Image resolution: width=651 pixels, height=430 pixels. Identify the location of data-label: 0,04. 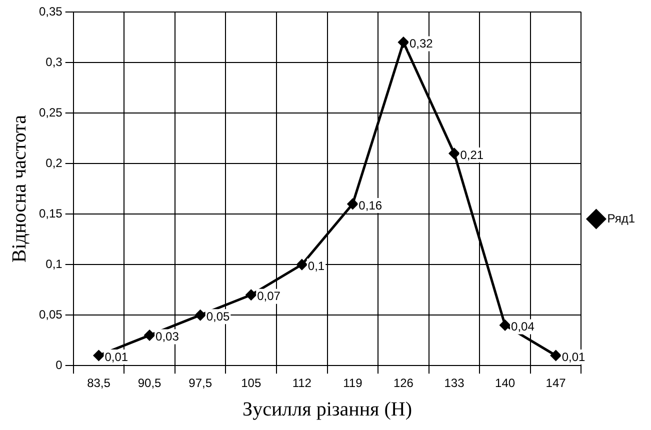
(523, 327).